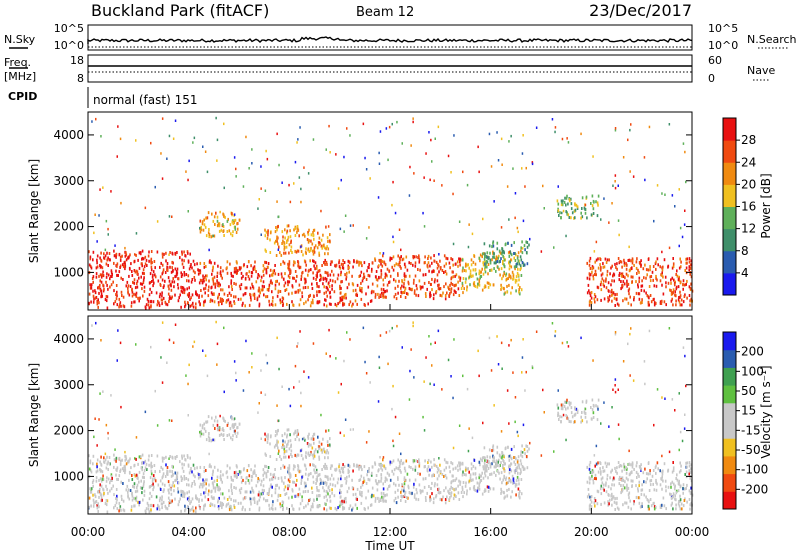 The height and width of the screenshot is (554, 800). I want to click on freq-tick-top: 18, so click(77, 60).